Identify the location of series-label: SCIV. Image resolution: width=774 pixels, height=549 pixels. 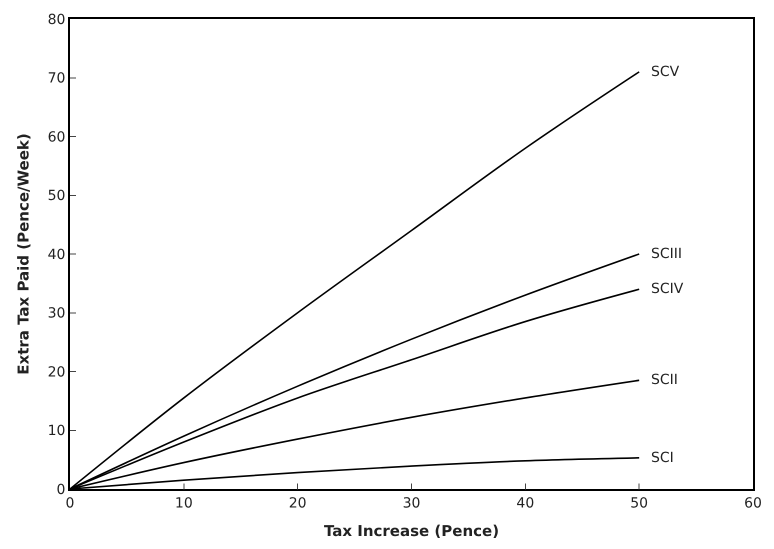
(667, 289).